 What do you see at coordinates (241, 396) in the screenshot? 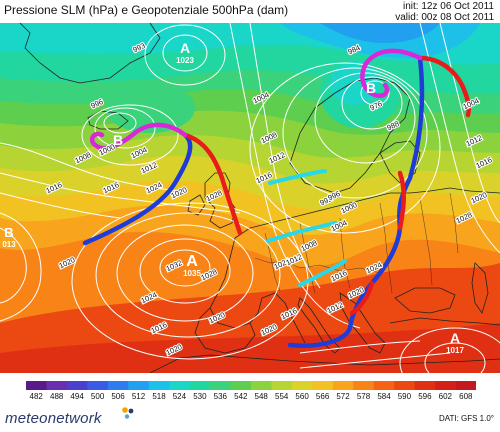
I see `colorbar-tick-label: 542` at bounding box center [241, 396].